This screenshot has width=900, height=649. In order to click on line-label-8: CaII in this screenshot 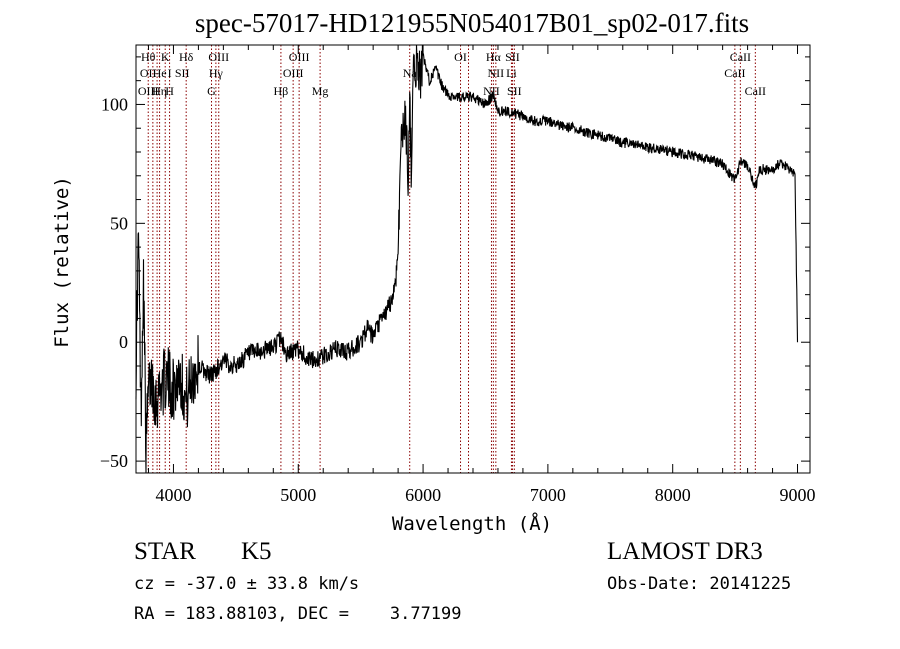, I will do `click(740, 57)`.